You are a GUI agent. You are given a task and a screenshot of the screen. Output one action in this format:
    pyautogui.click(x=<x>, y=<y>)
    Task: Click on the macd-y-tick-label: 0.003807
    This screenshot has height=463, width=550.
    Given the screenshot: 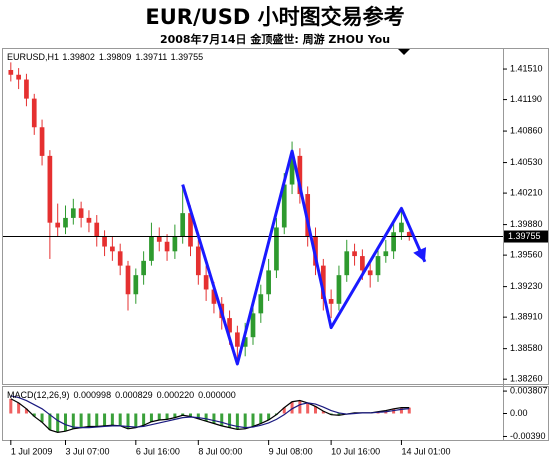 What is the action you would take?
    pyautogui.click(x=529, y=390)
    